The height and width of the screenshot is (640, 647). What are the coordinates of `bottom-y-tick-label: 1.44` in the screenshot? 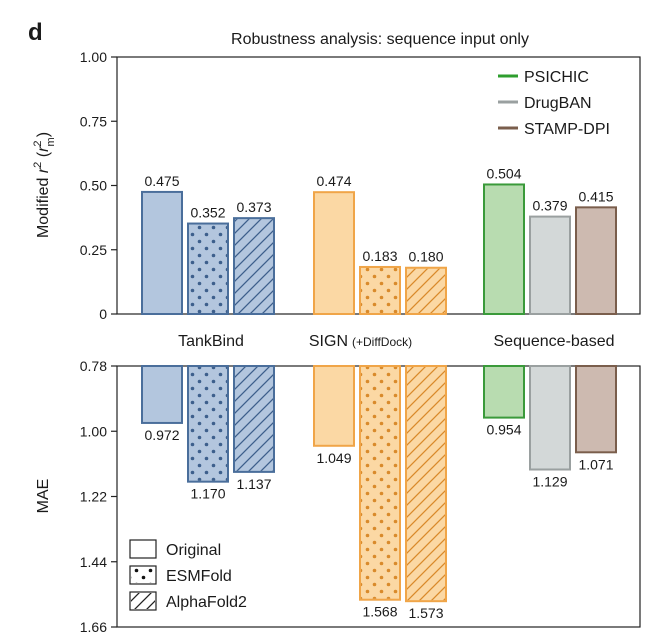 It's located at (93, 562).